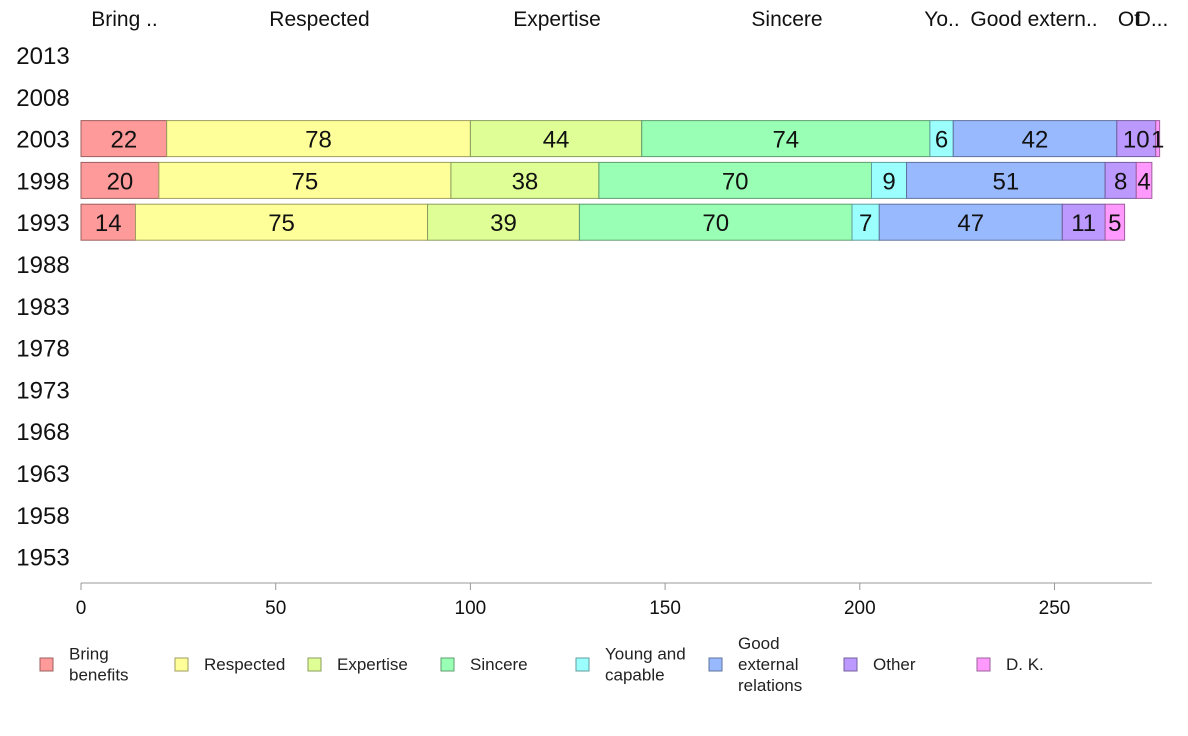  What do you see at coordinates (645, 654) in the screenshot?
I see `legend-label: Young and` at bounding box center [645, 654].